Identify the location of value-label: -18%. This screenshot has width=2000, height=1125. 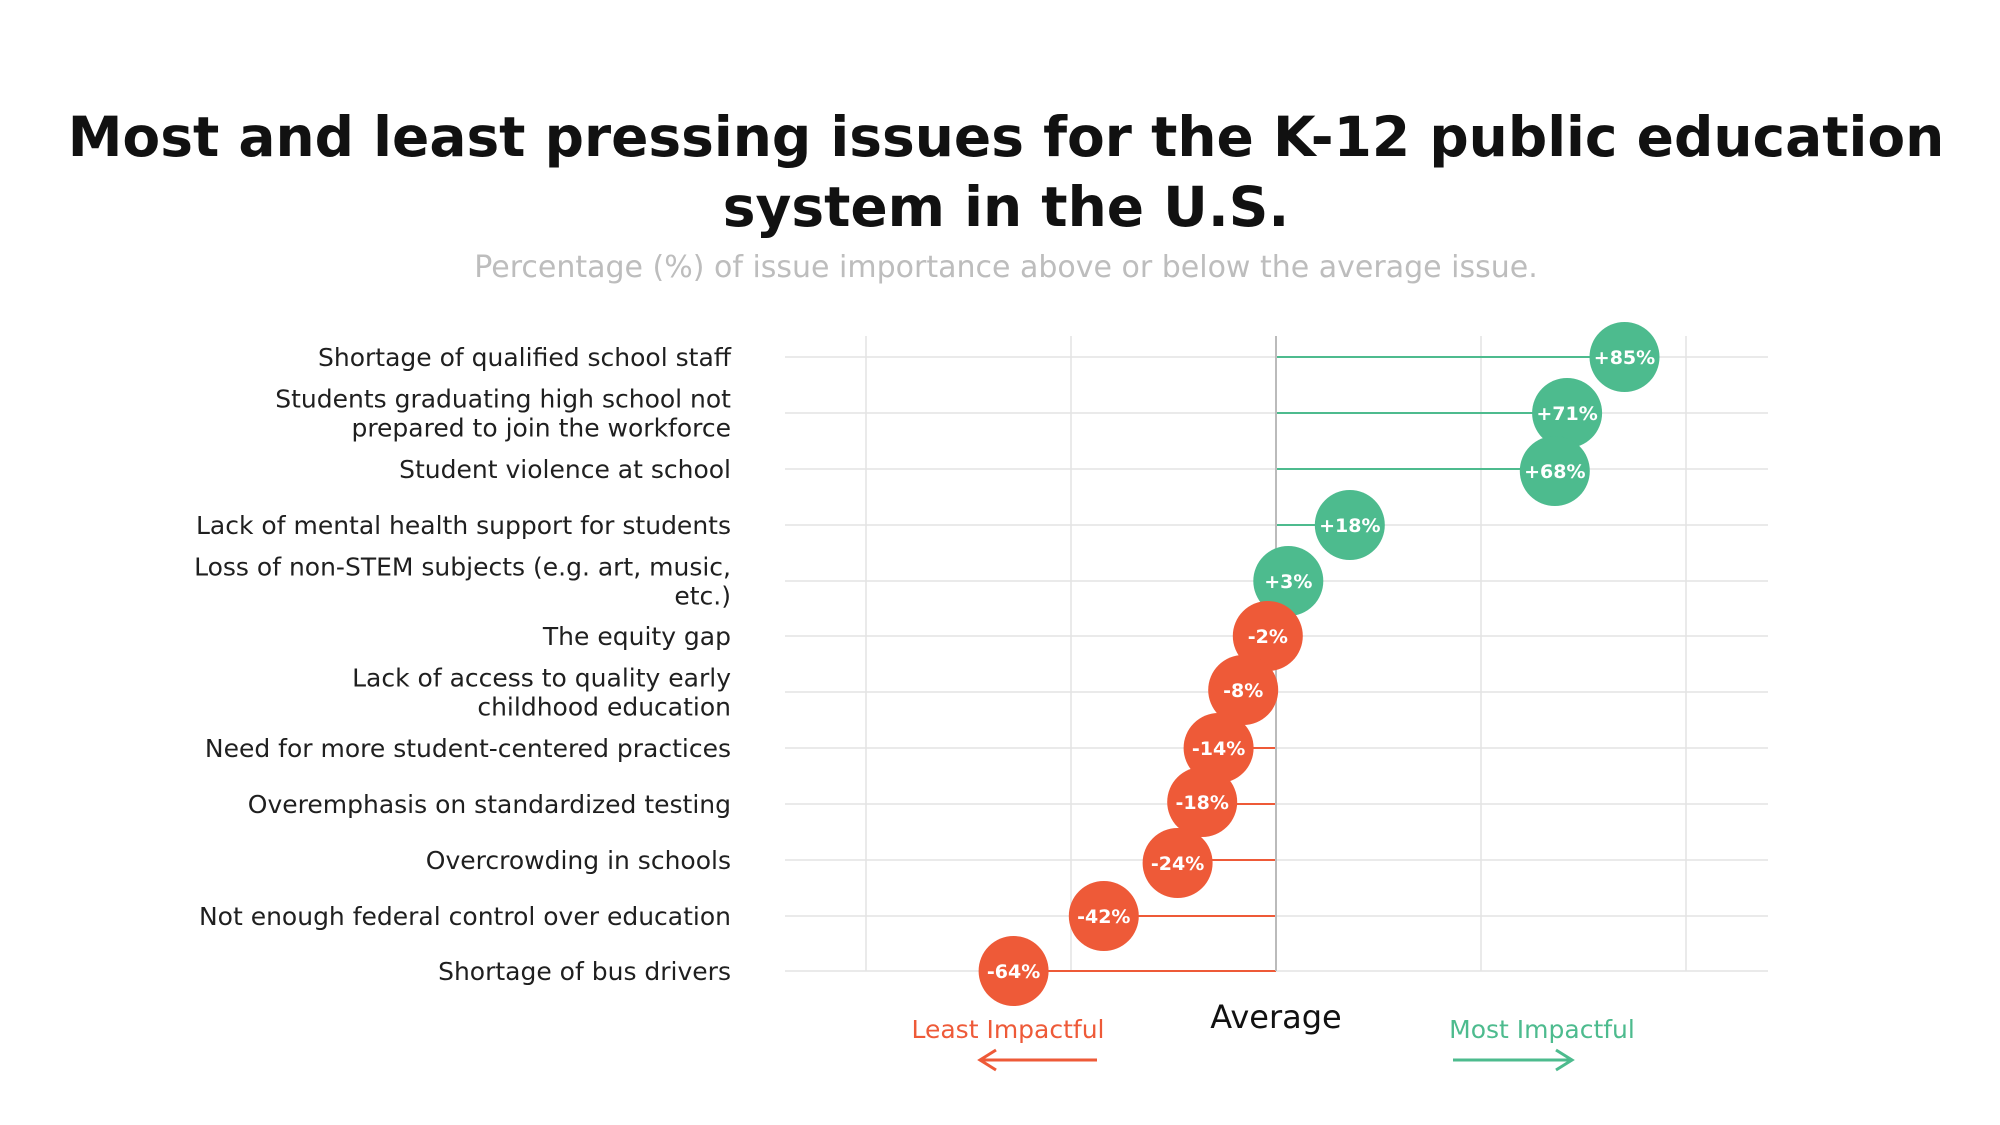
(1202, 803).